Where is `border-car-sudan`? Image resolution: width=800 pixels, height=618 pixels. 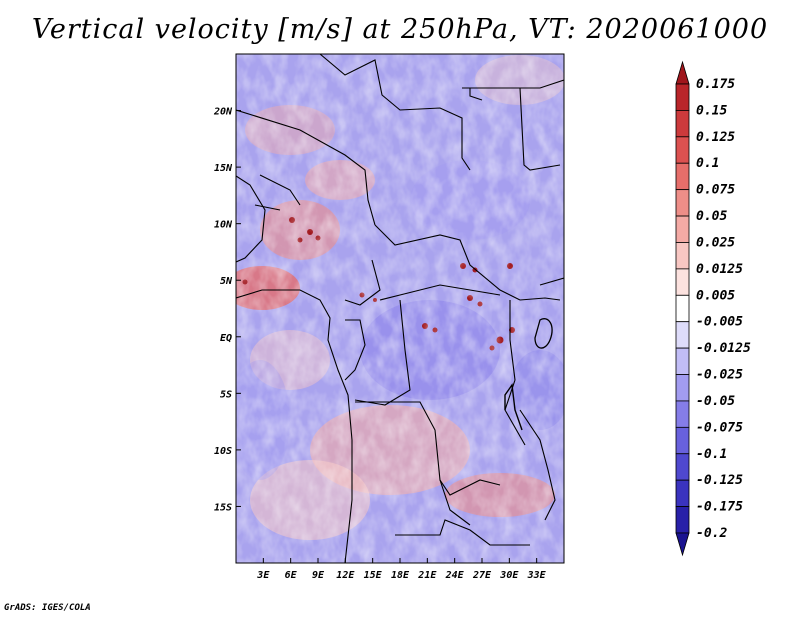 border-car-sudan is located at coordinates (447, 262).